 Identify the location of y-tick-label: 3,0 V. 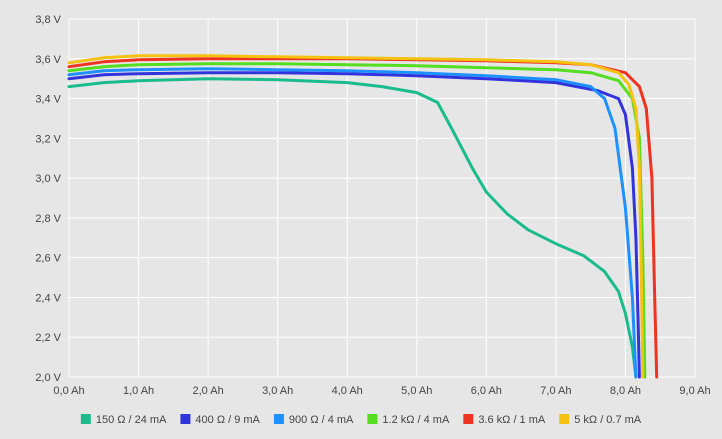
(48, 179).